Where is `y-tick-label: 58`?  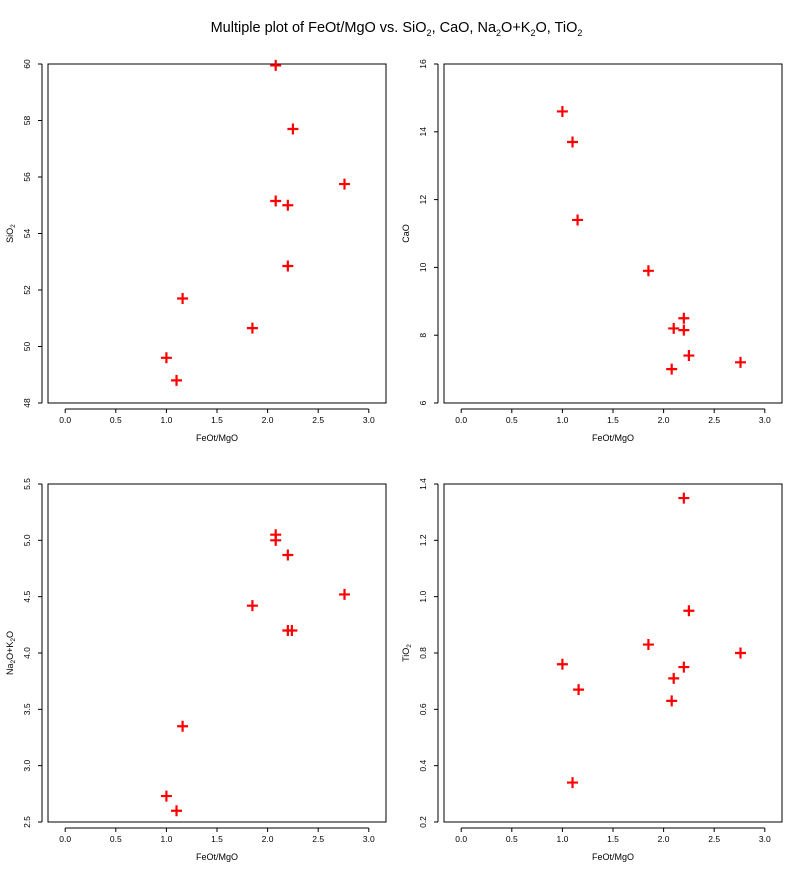 y-tick-label: 58 is located at coordinates (27, 121).